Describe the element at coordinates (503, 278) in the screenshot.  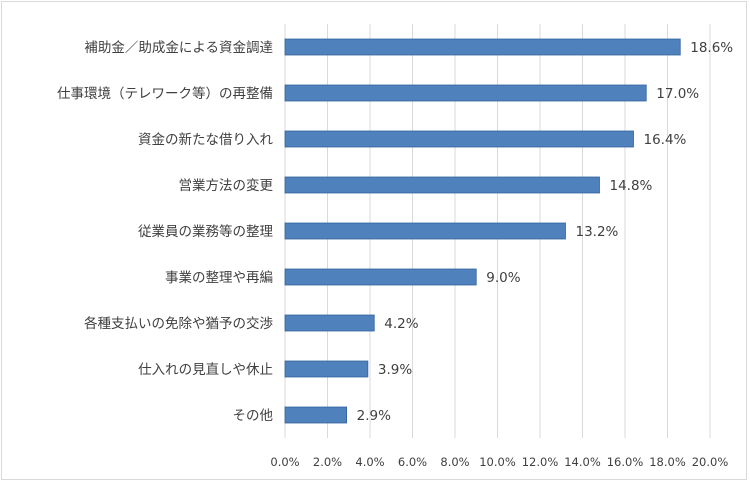
I see `value-label: 9.0%` at that location.